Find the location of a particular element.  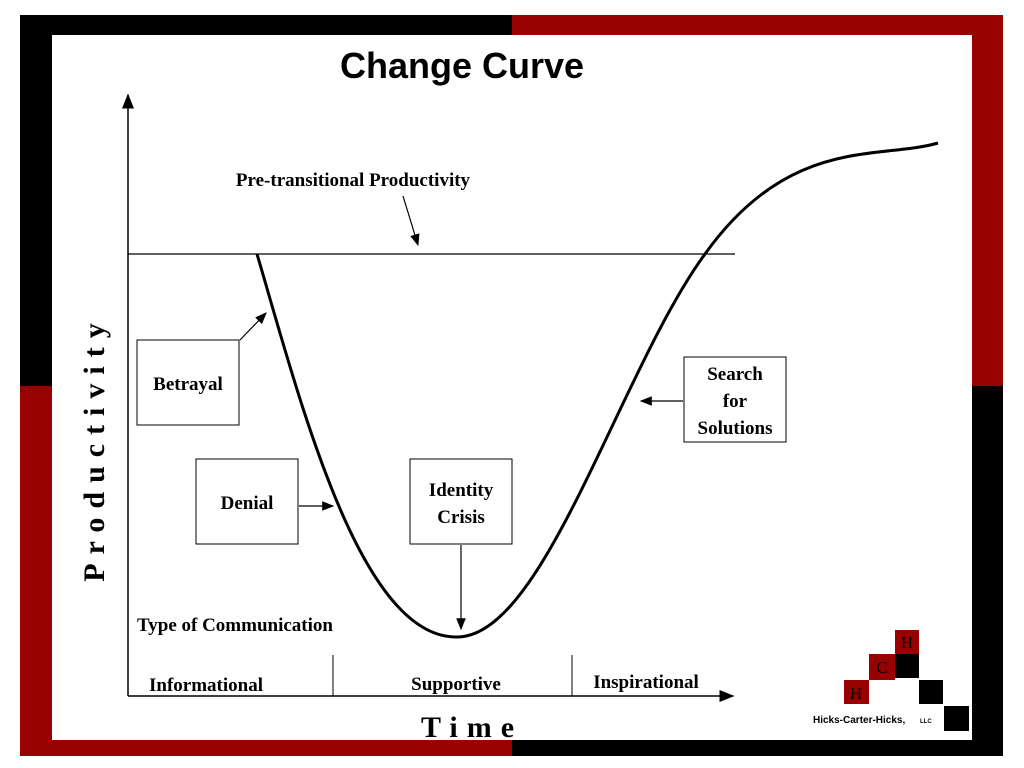

x-axis-label: Time is located at coordinates (472, 727).